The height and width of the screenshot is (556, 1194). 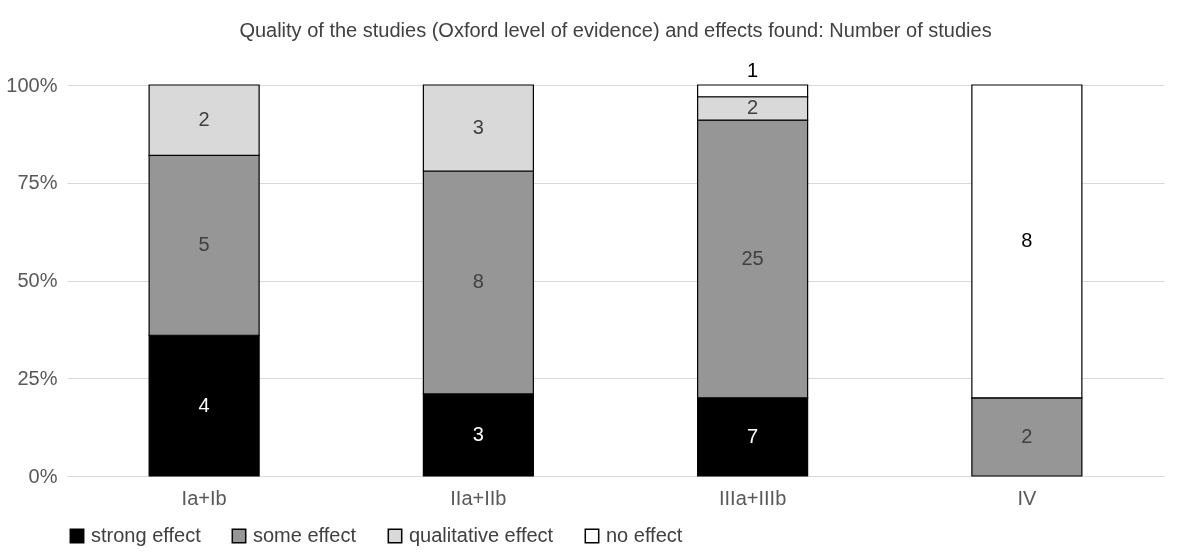 What do you see at coordinates (1027, 497) in the screenshot?
I see `x-tick-label: IV` at bounding box center [1027, 497].